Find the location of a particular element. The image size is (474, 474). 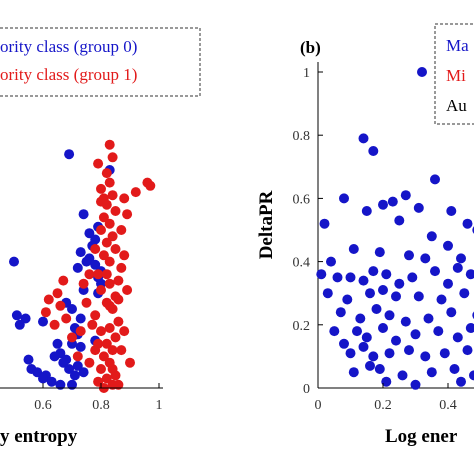

x-tick-label: 0.6 is located at coordinates (43, 405).